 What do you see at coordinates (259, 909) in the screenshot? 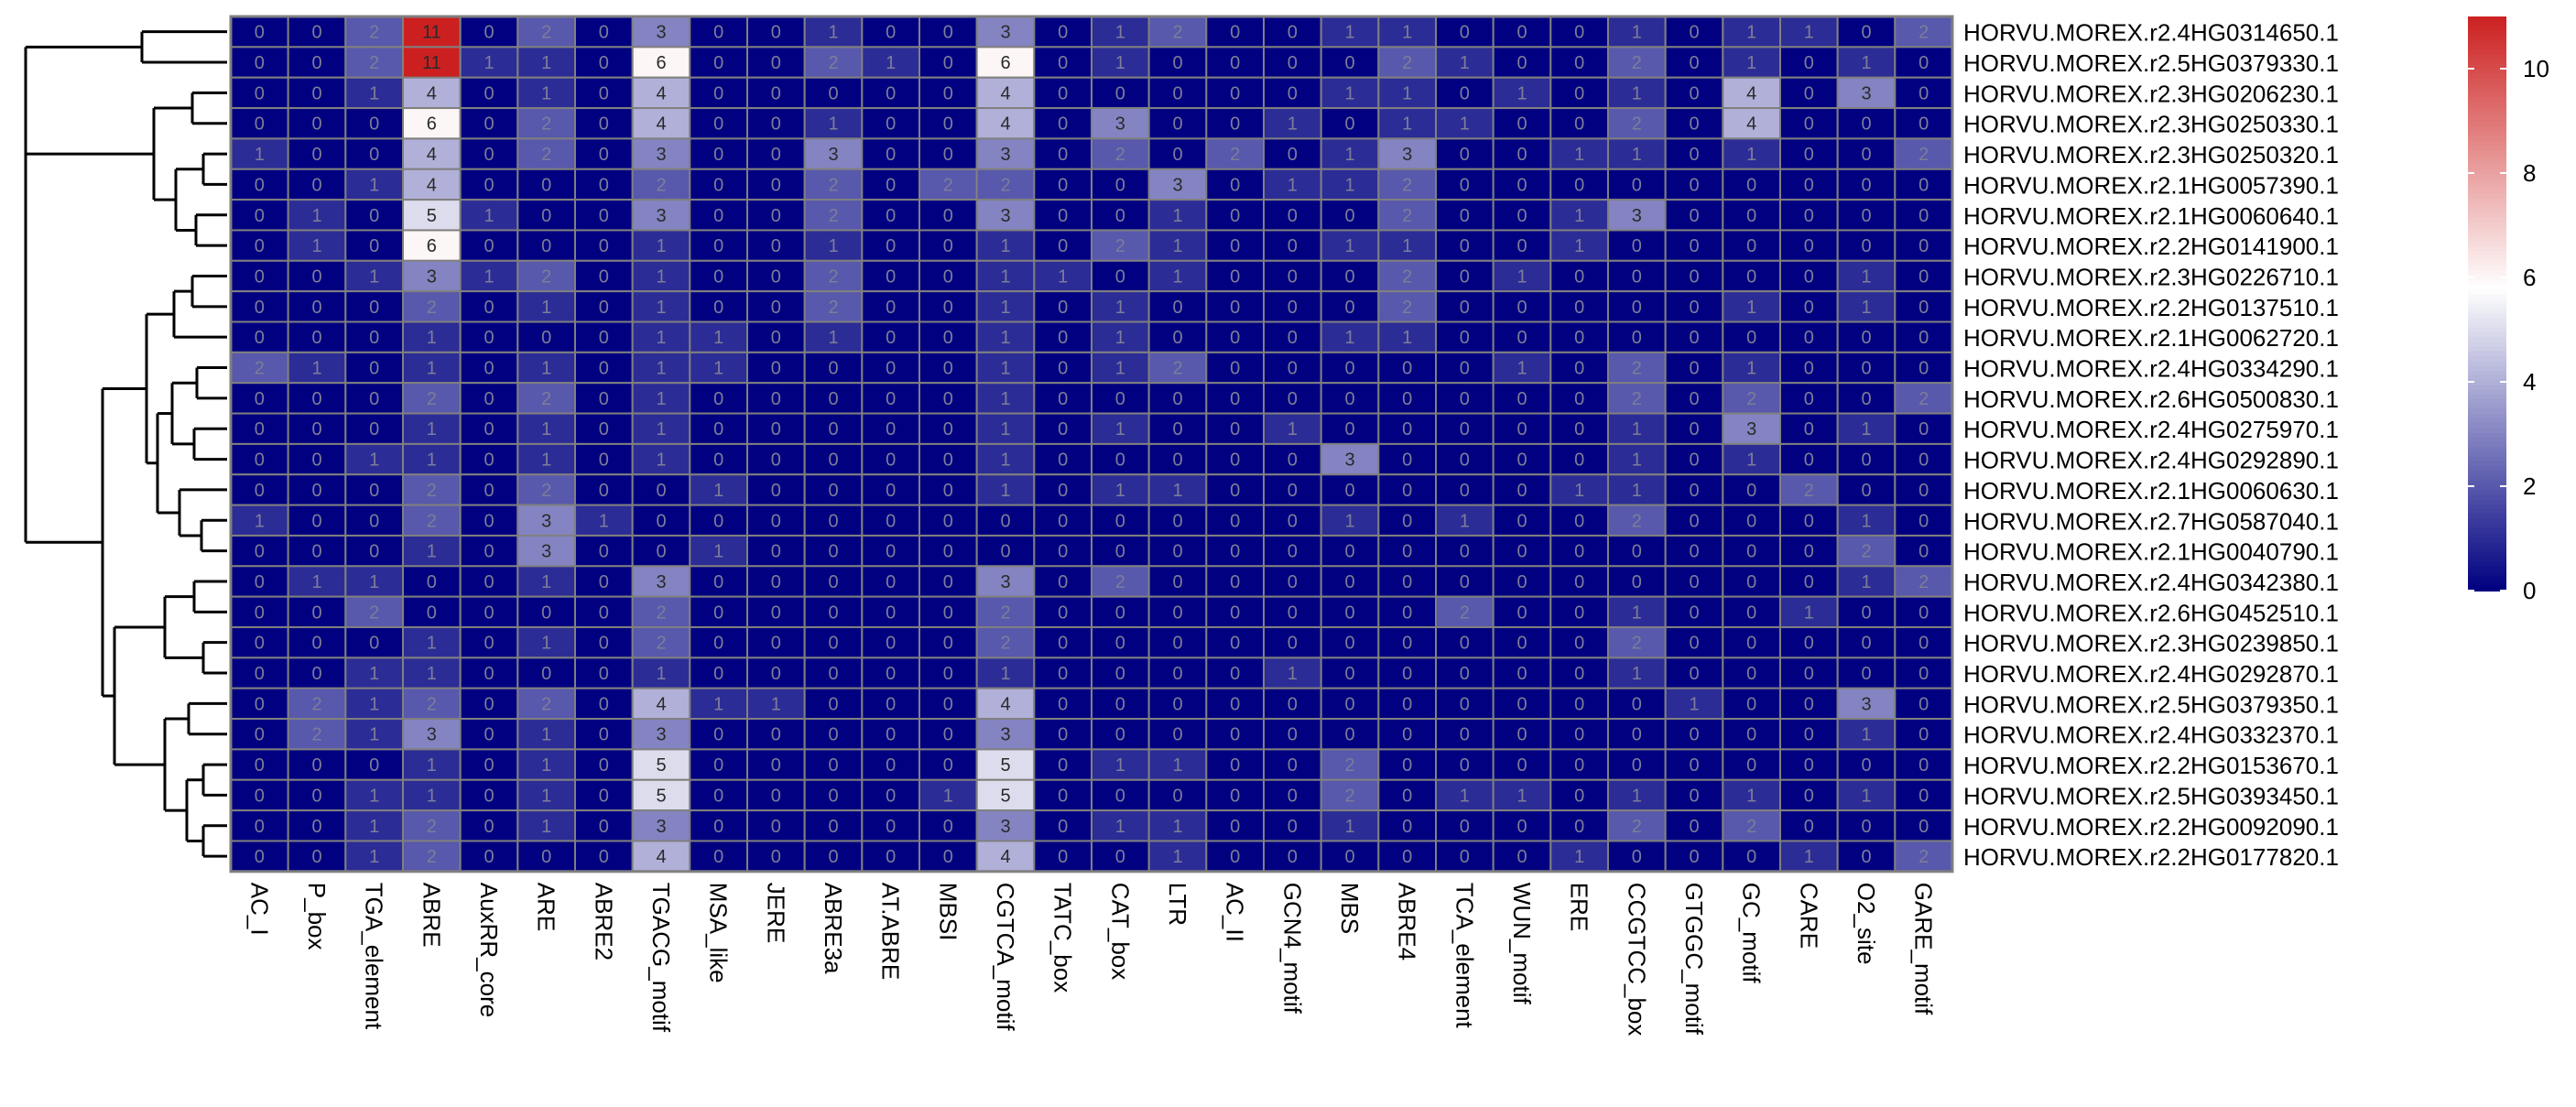
I see `column-label: AC_I` at bounding box center [259, 909].